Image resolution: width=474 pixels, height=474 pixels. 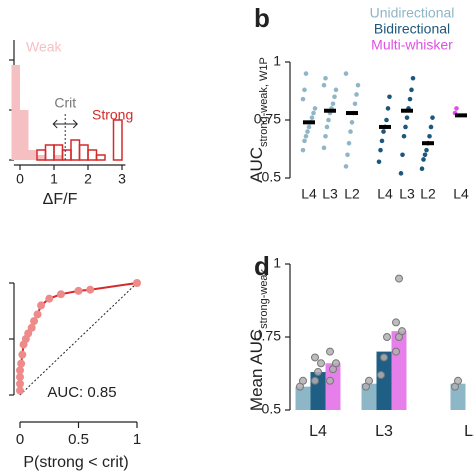 What do you see at coordinates (20, 439) in the screenshot?
I see `x-tick-label: 0` at bounding box center [20, 439].